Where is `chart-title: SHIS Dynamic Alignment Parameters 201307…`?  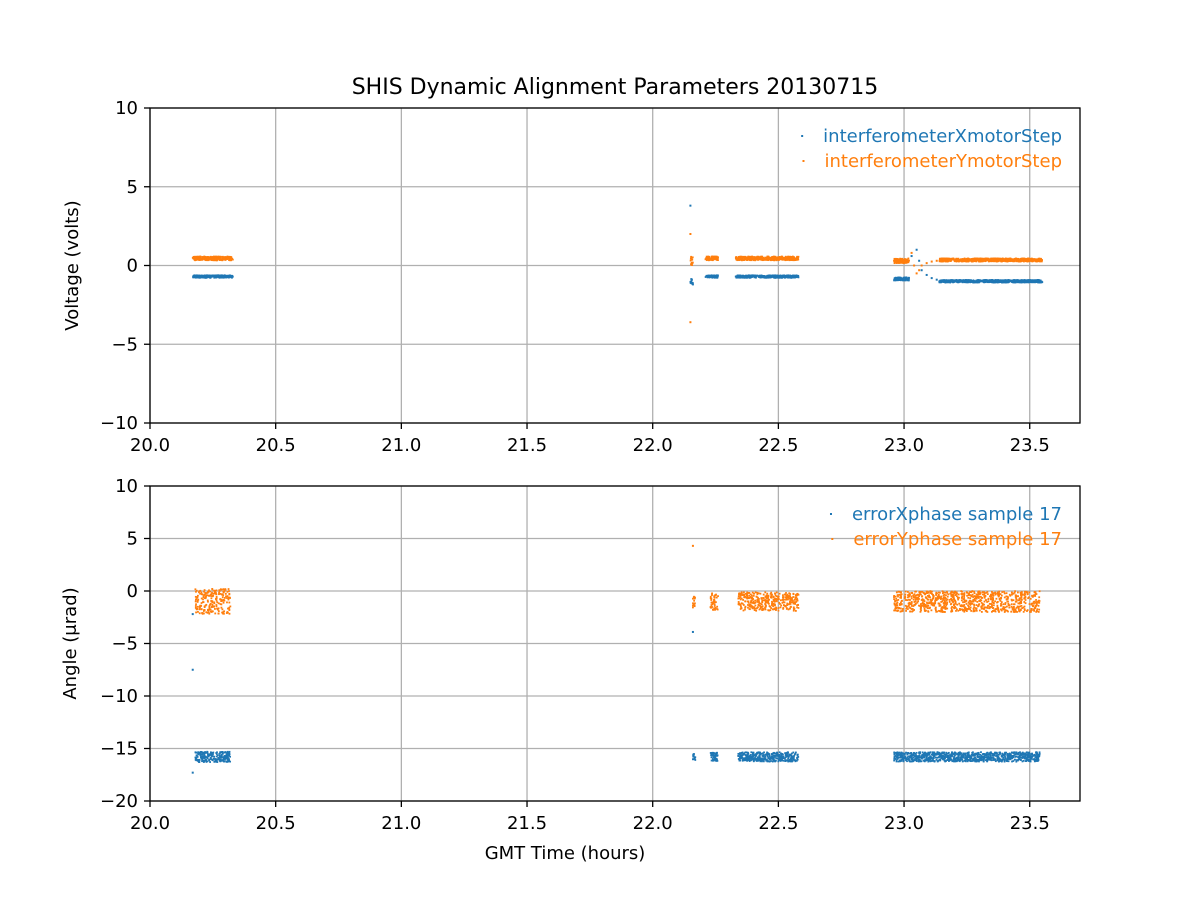 chart-title: SHIS Dynamic Alignment Parameters 201307… is located at coordinates (615, 87).